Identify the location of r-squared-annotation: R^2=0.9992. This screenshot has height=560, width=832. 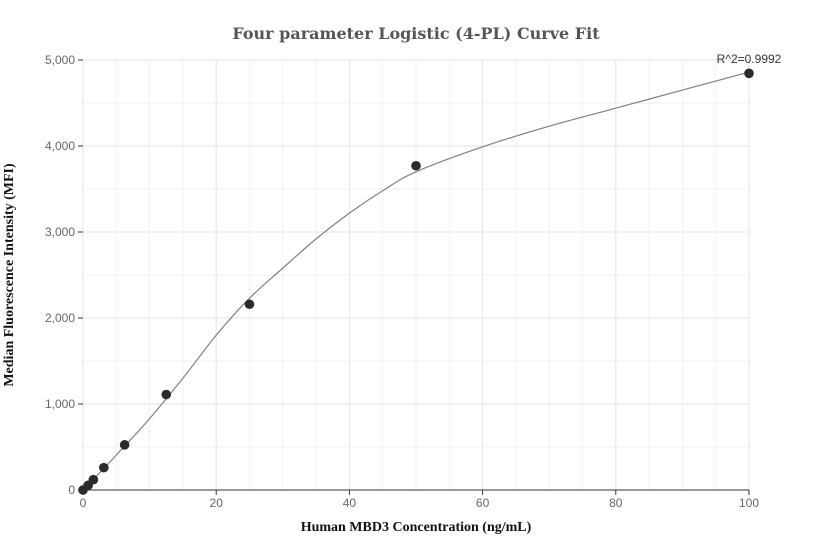
(749, 59).